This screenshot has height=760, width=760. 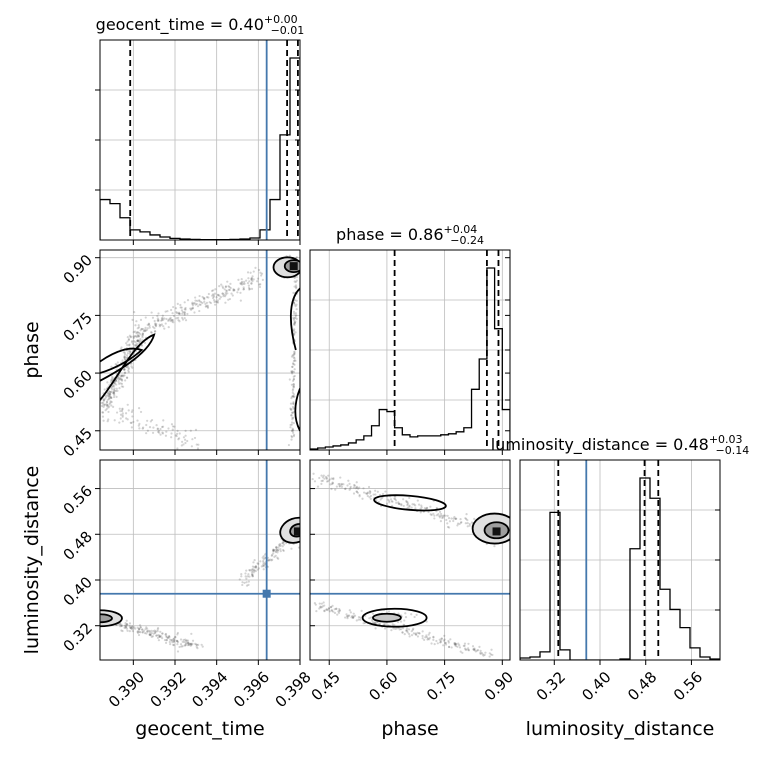 What do you see at coordinates (200, 560) in the screenshot?
I see `joint-content` at bounding box center [200, 560].